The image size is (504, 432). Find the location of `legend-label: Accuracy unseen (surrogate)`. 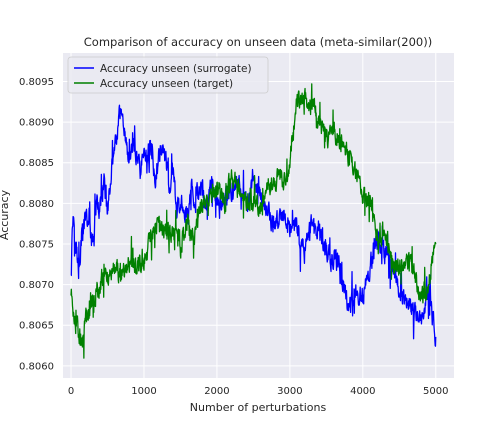

legend-label: Accuracy unseen (surrogate) is located at coordinates (176, 69).